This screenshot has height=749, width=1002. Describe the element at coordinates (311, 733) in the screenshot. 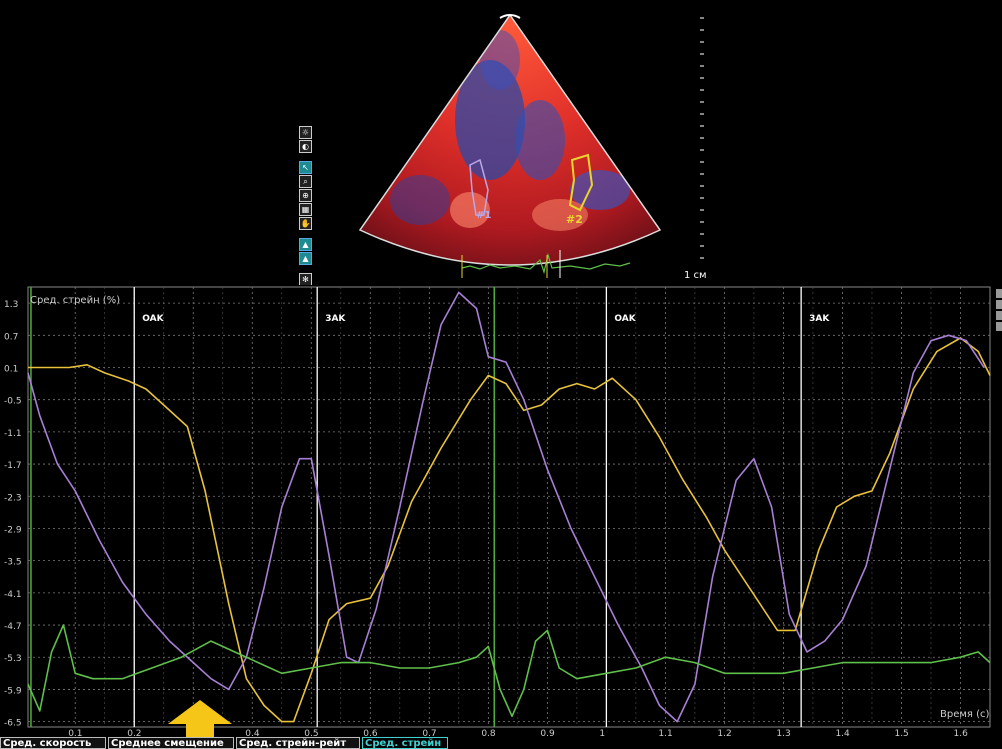

I see `x-tick-label: 0.5` at that location.